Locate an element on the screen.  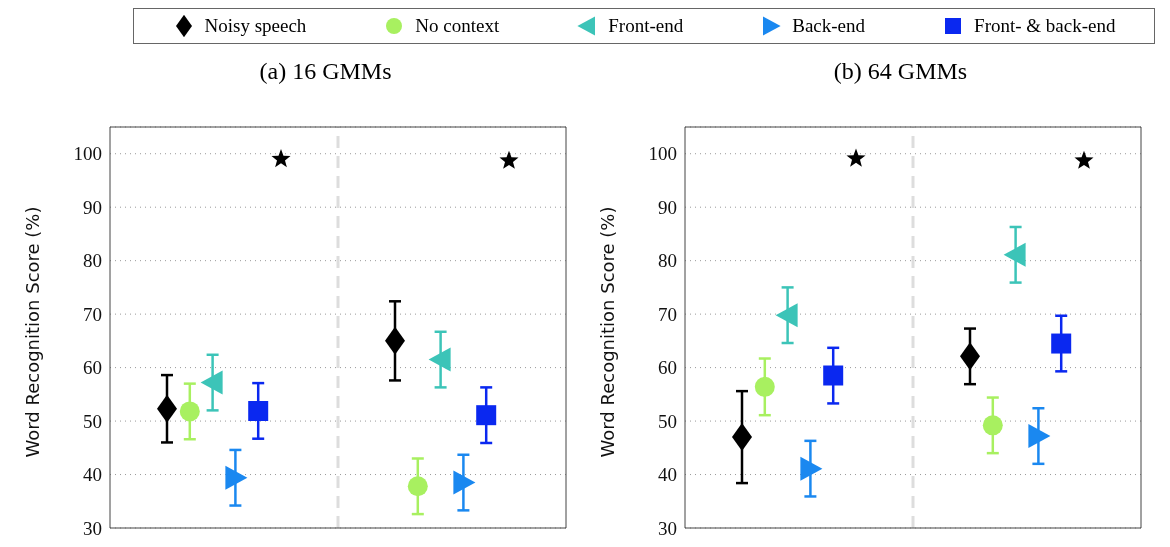
legend-label: No context is located at coordinates (457, 26).